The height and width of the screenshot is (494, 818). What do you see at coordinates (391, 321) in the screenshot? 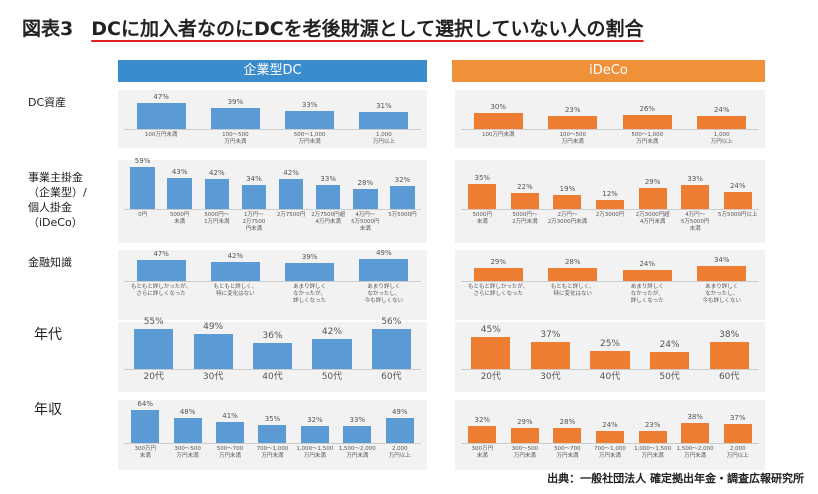
I see `data-label: 56%` at bounding box center [391, 321].